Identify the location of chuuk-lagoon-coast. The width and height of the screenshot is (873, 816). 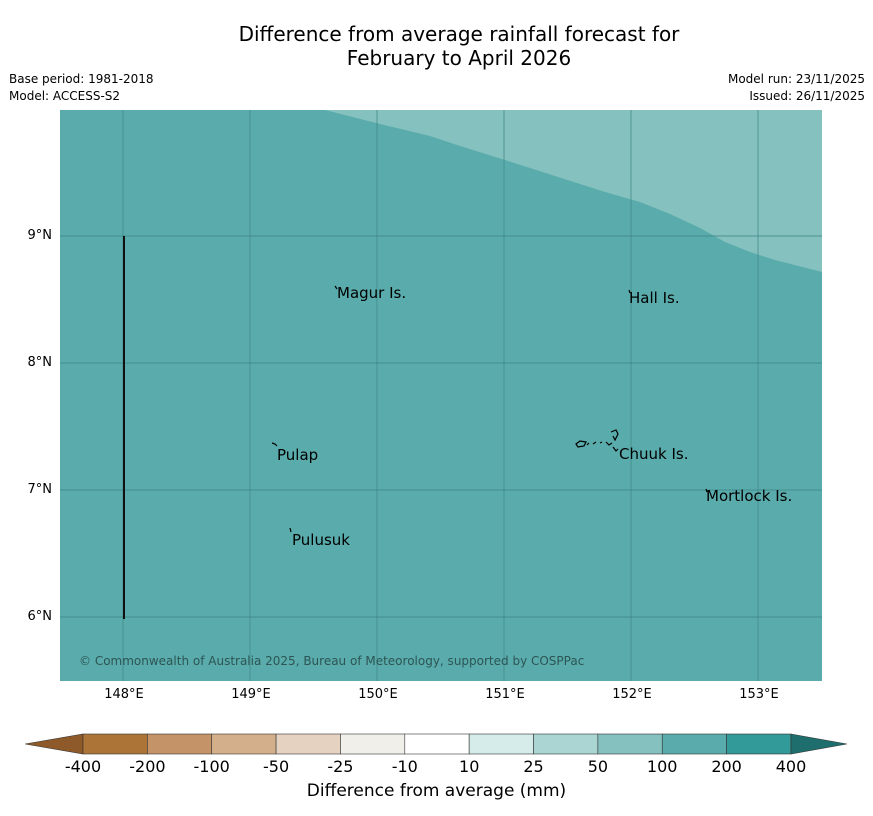
(597, 440).